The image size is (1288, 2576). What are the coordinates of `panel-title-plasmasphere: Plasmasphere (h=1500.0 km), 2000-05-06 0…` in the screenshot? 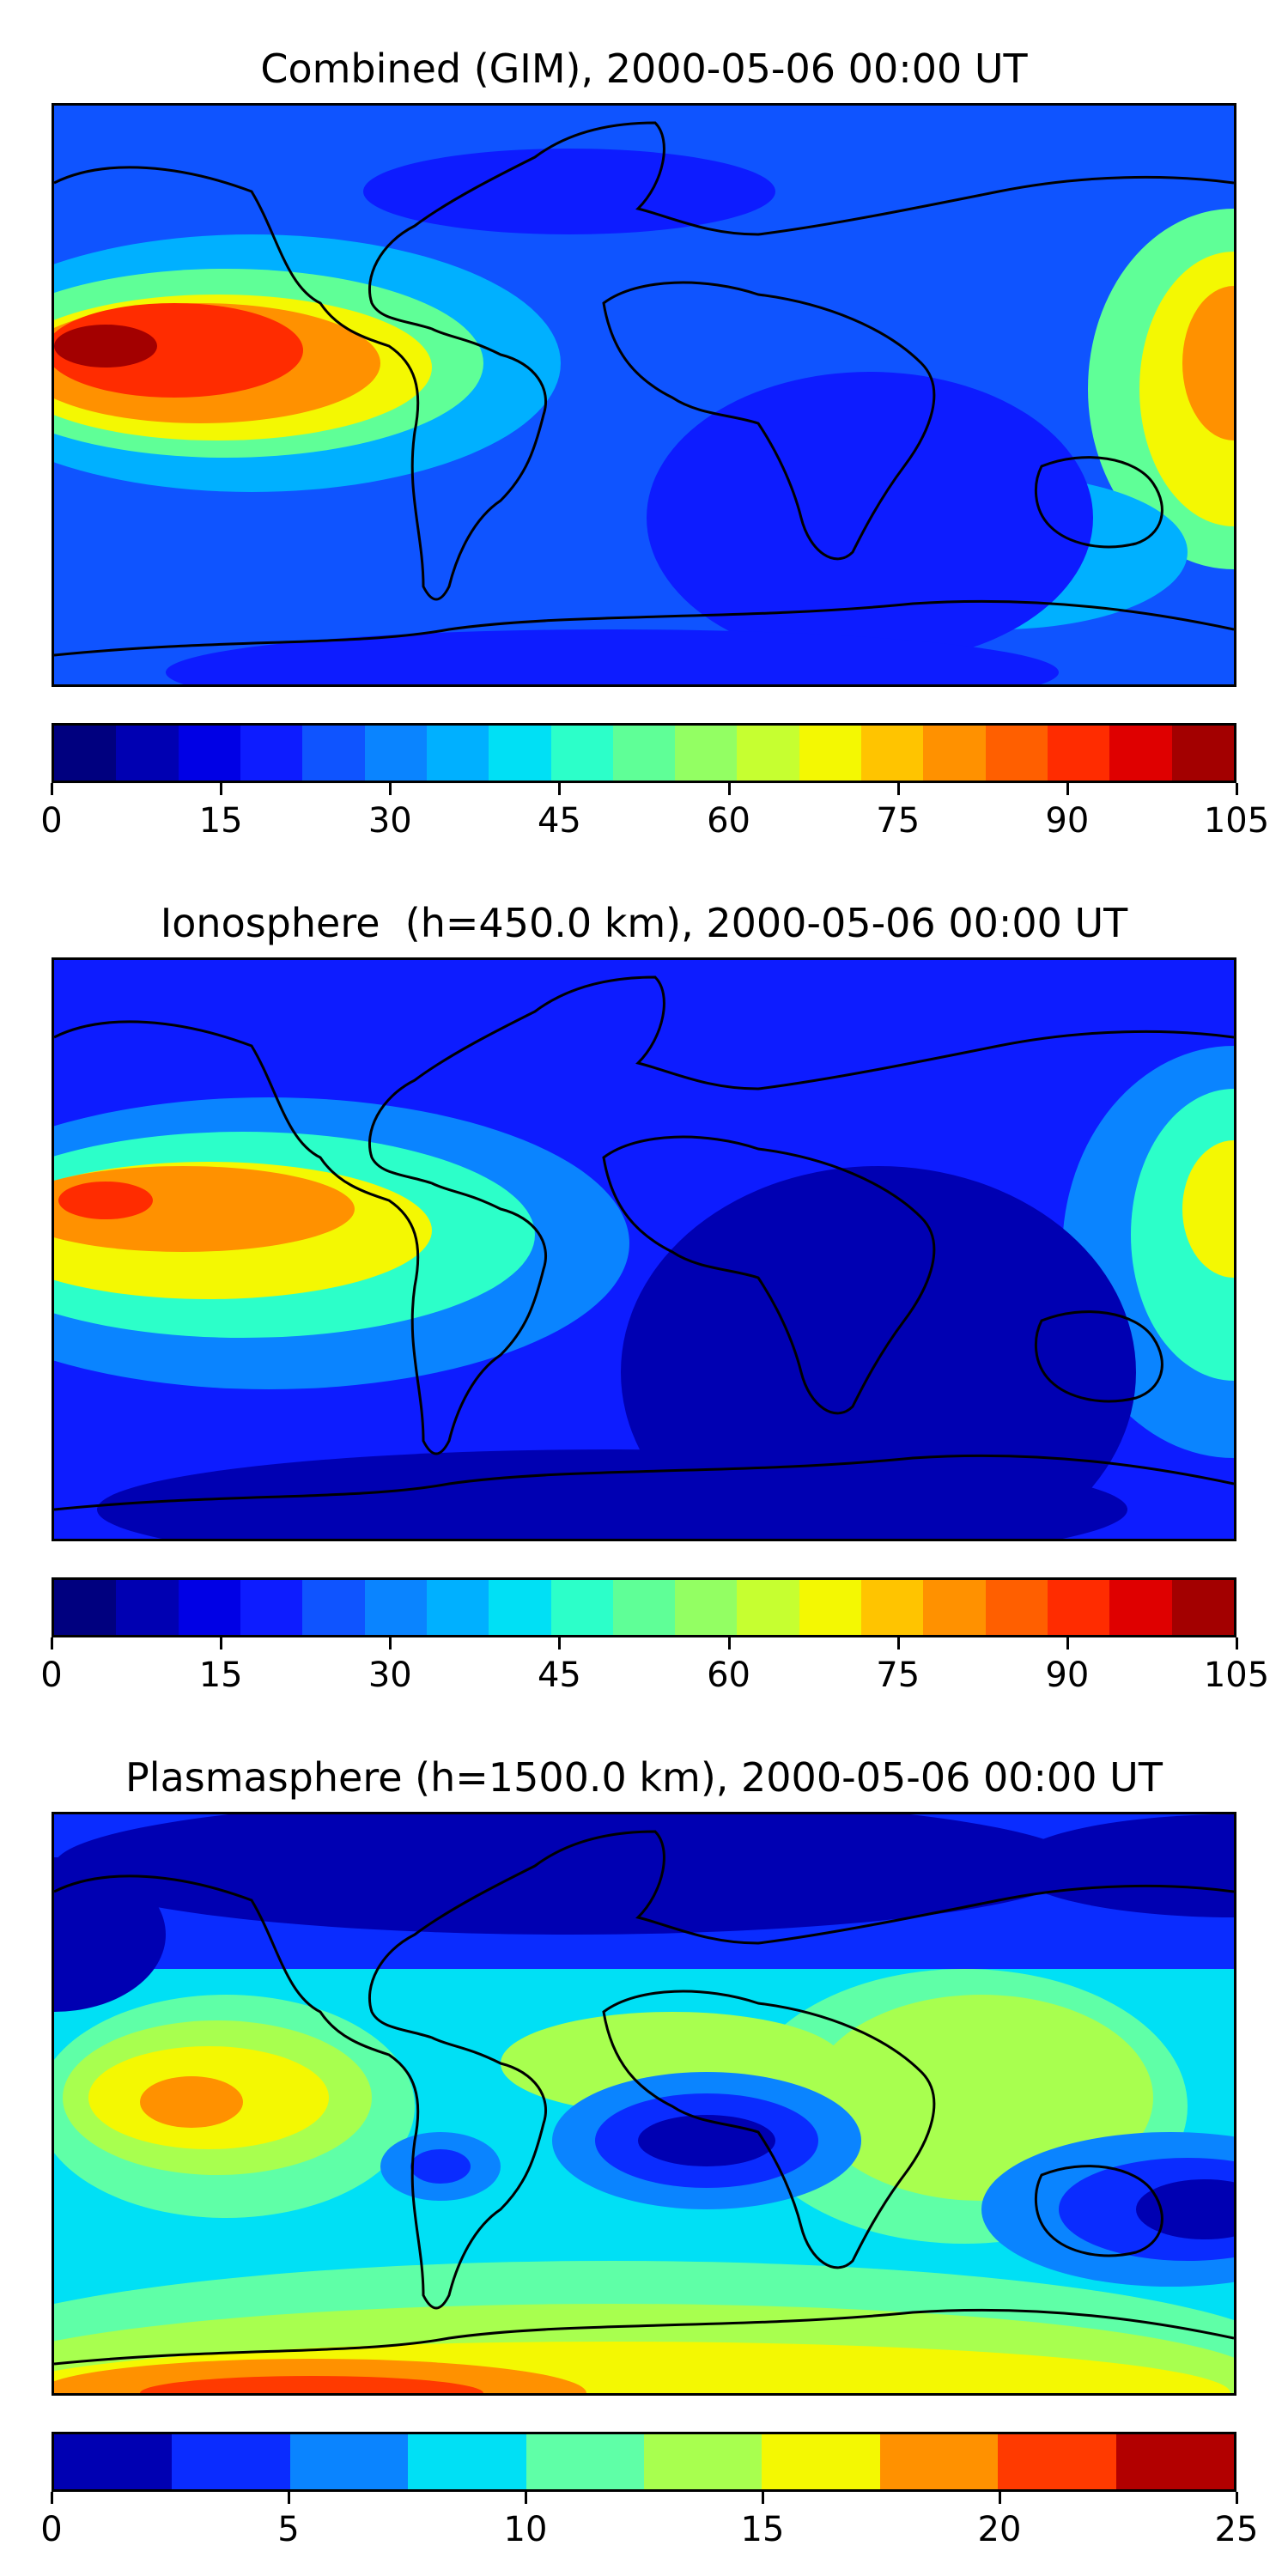 It's located at (644, 1777).